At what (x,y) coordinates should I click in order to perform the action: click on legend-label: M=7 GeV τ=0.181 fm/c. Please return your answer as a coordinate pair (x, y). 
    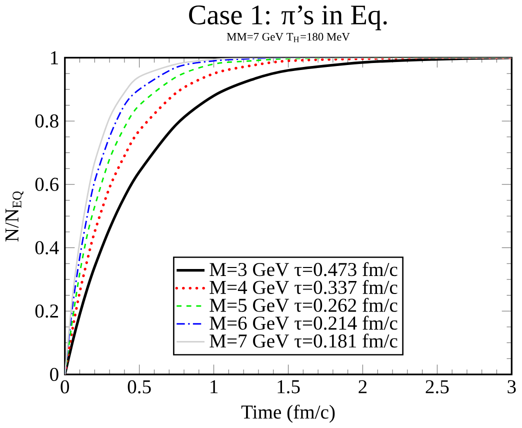
    Looking at the image, I should click on (304, 341).